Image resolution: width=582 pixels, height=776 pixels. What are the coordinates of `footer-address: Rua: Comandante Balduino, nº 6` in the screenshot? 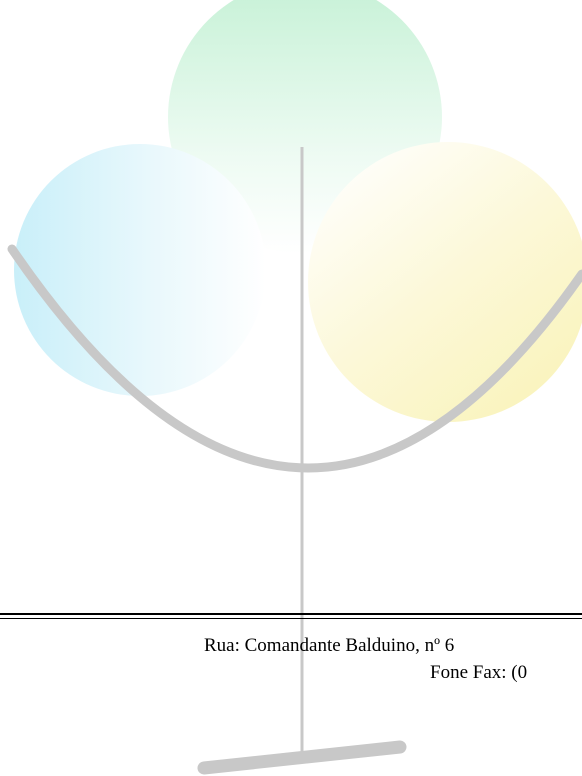 It's located at (329, 645).